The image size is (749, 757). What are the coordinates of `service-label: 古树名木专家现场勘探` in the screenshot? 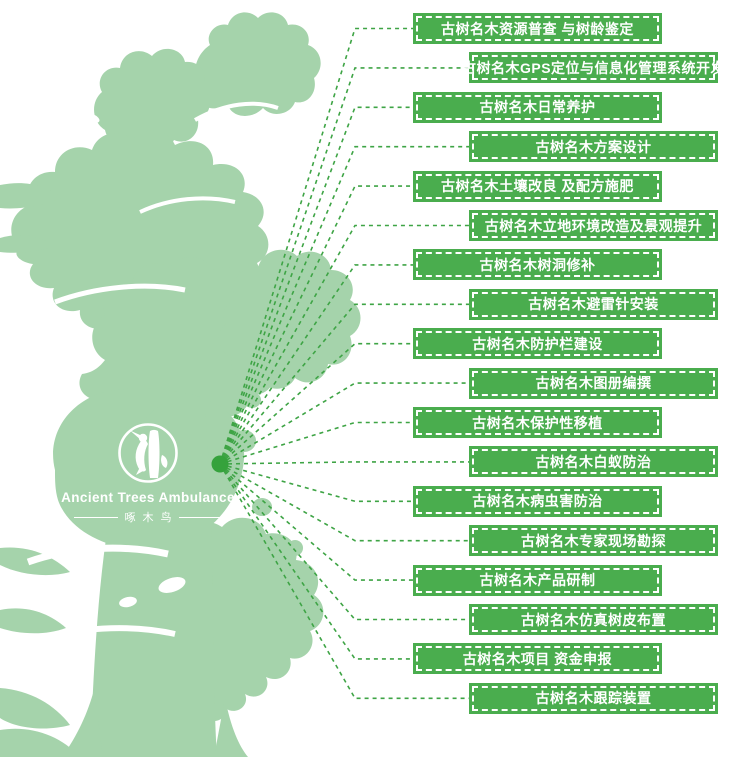 It's located at (593, 541).